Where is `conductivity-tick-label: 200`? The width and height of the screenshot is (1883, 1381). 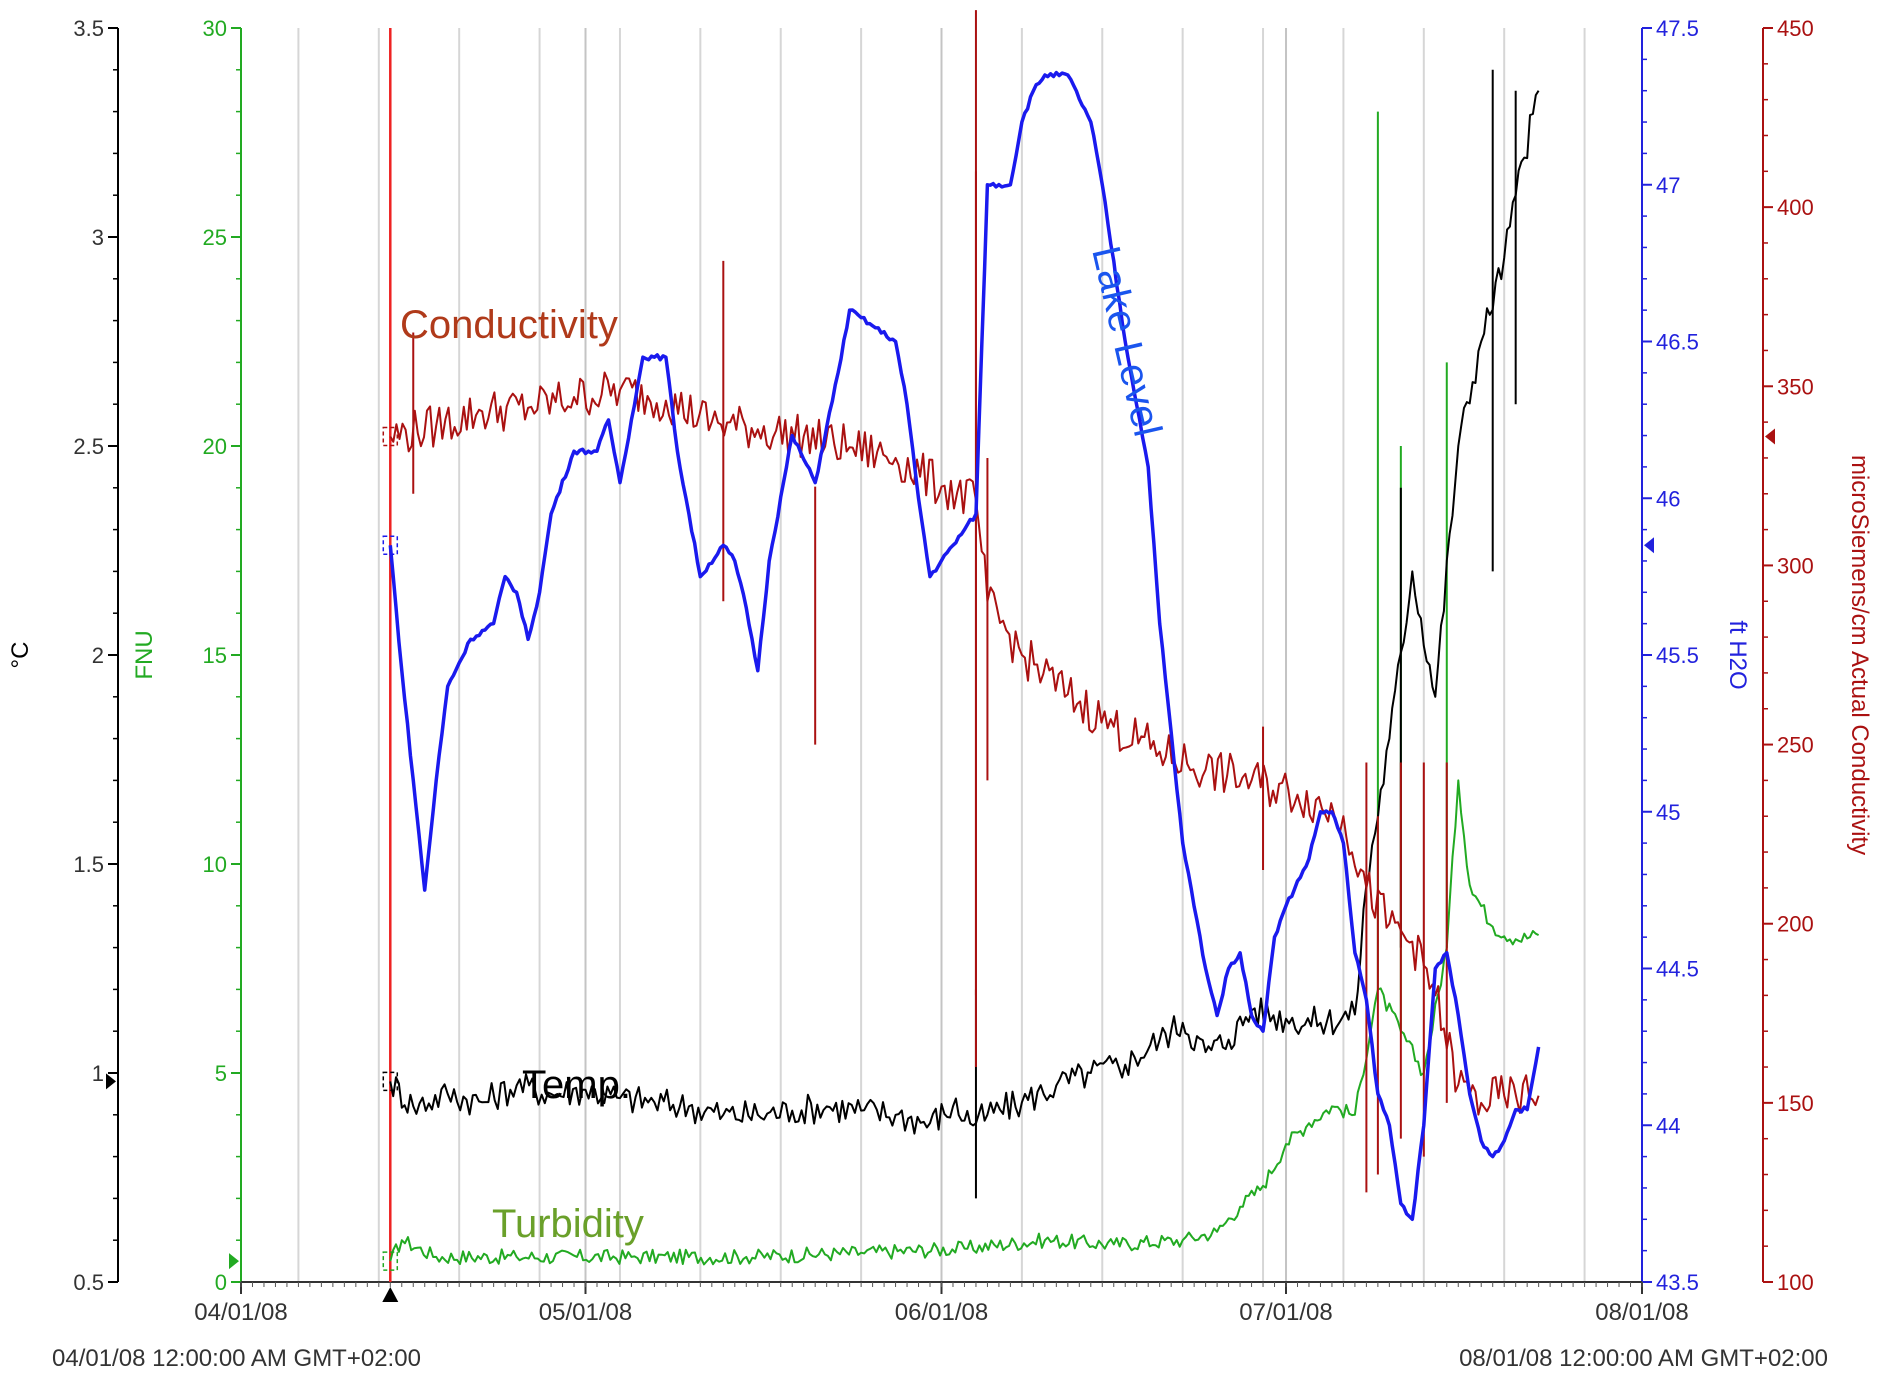
conductivity-tick-label: 200 is located at coordinates (1795, 924).